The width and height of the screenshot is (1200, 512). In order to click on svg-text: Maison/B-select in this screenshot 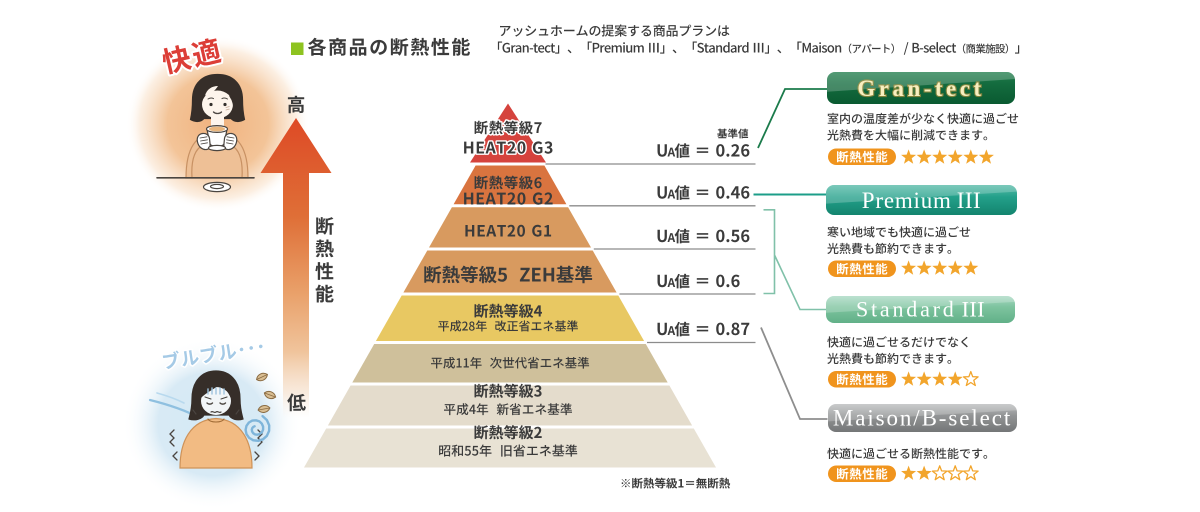, I will do `click(922, 418)`.